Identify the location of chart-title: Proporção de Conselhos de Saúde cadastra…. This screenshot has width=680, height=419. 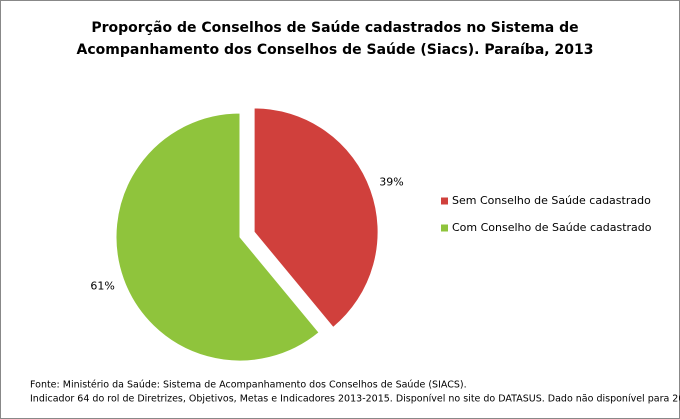
(334, 28).